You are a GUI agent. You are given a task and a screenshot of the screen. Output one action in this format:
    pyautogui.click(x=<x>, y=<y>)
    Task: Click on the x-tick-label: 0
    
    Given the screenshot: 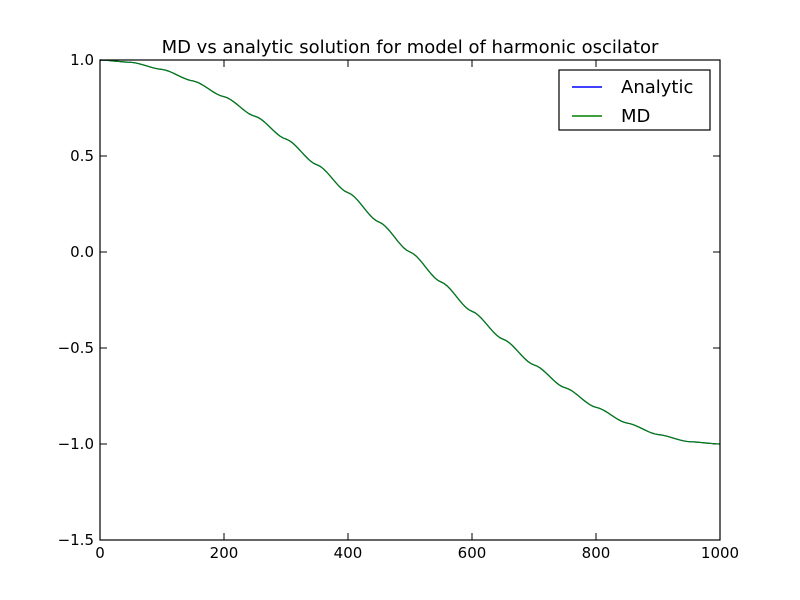 What is the action you would take?
    pyautogui.click(x=100, y=553)
    